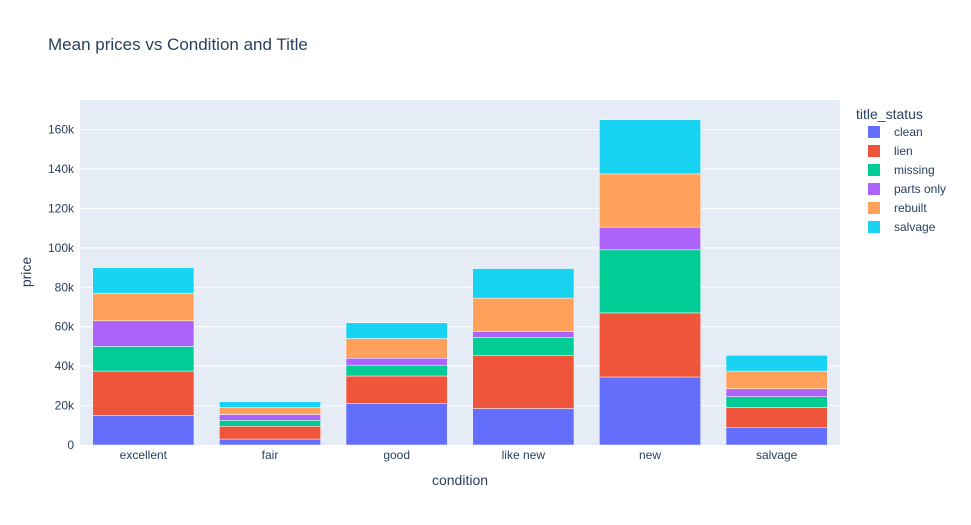 This screenshot has width=971, height=525. I want to click on bar-parts-only-fair, so click(270, 417).